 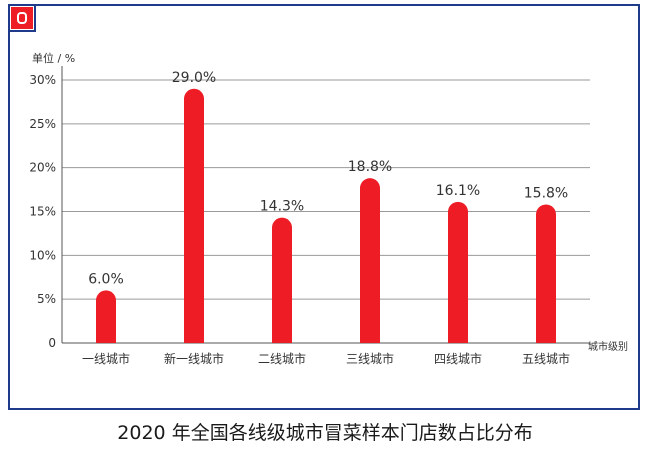 I want to click on x-tick-label: 二线城市, so click(x=282, y=358).